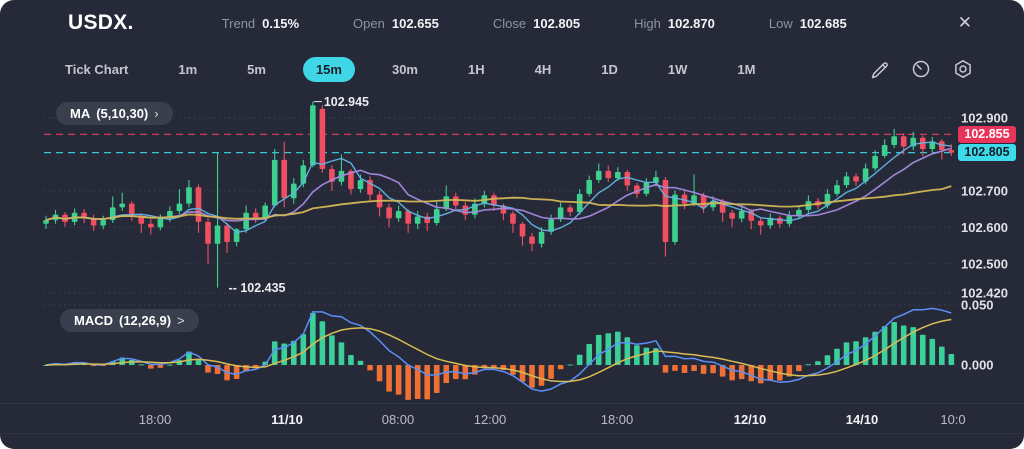 The width and height of the screenshot is (1024, 449). What do you see at coordinates (984, 118) in the screenshot?
I see `svg-text: 102.900` at bounding box center [984, 118].